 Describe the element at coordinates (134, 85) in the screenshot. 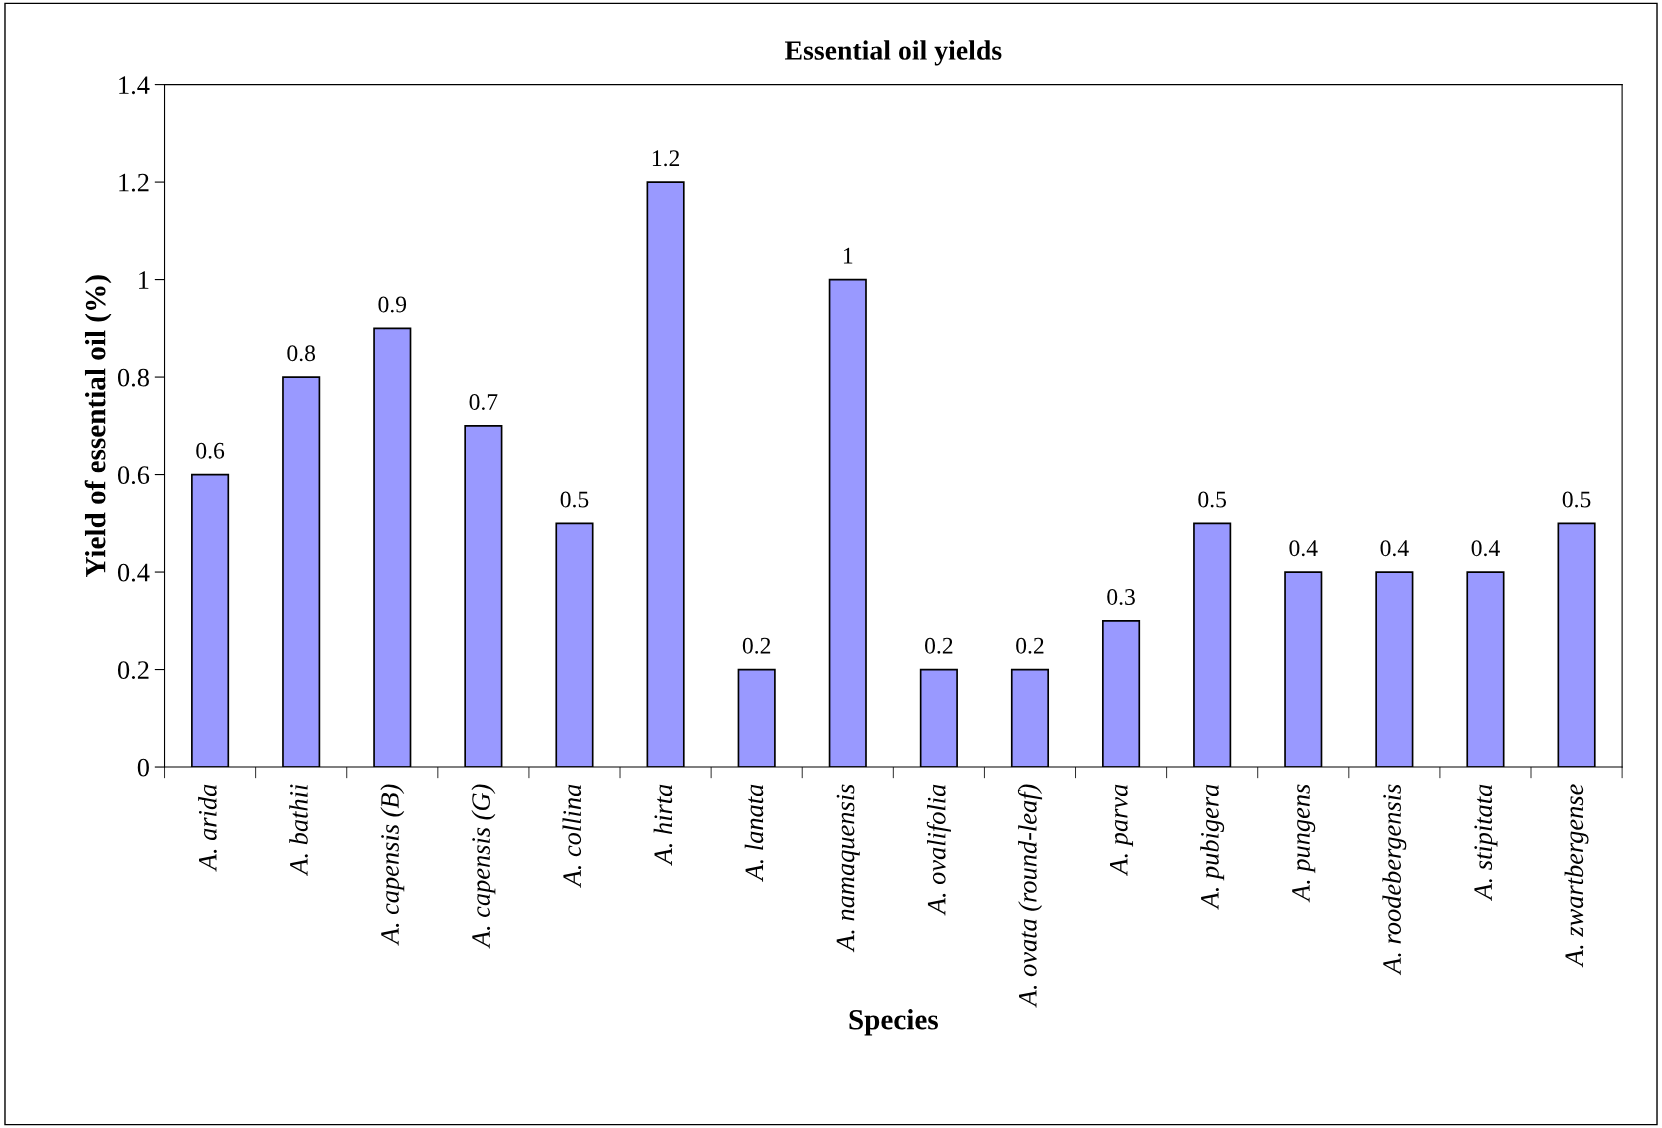

I see `y-tick-label: 1.4` at that location.